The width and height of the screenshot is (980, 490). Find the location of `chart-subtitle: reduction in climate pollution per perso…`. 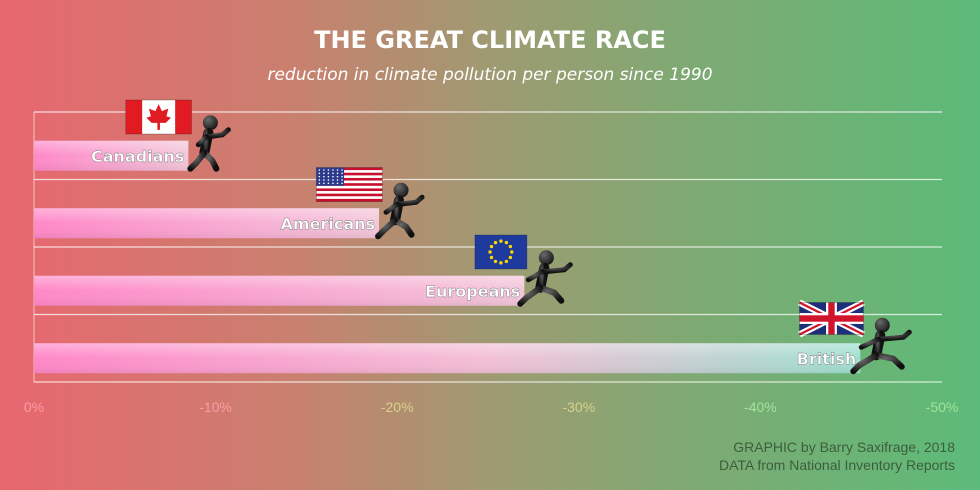

chart-subtitle: reduction in climate pollution per perso… is located at coordinates (489, 75).